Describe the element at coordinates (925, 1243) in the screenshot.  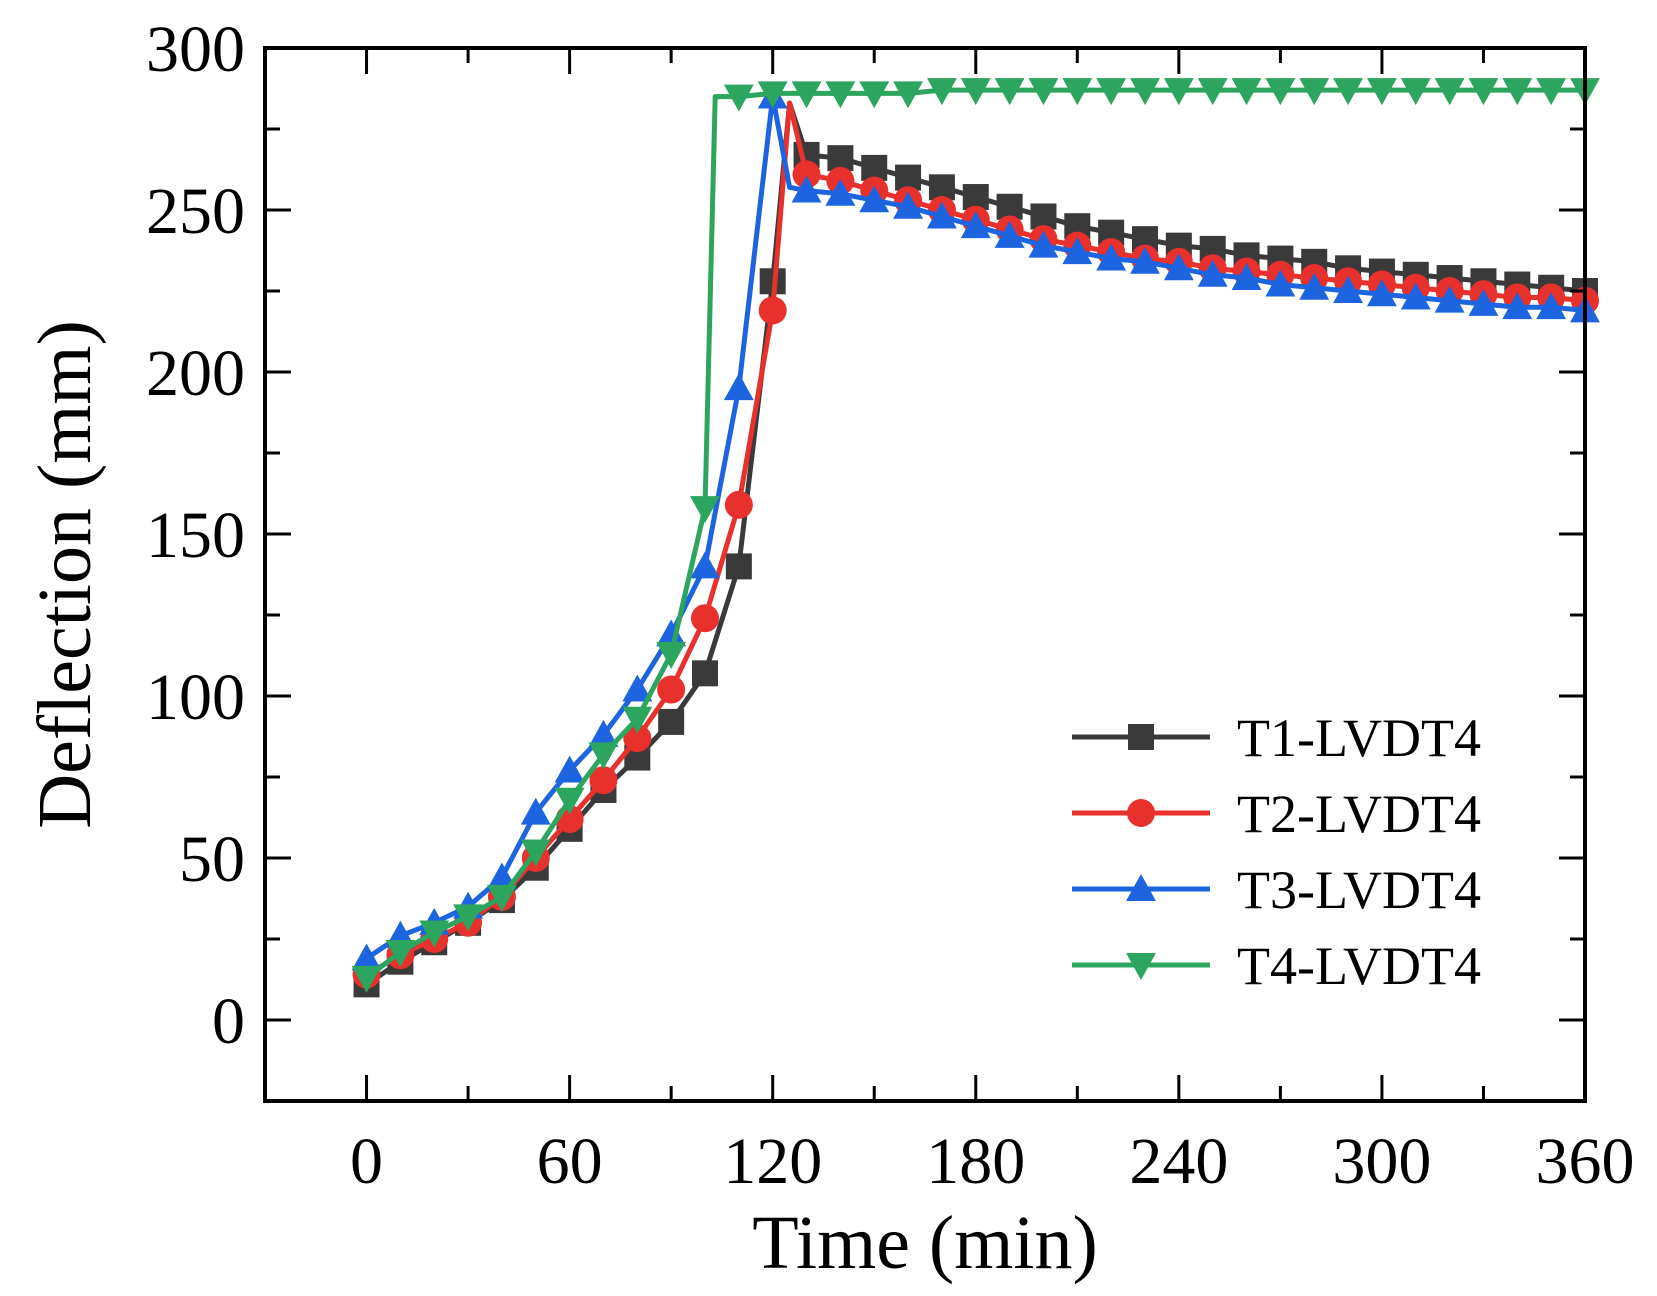
I see `x-axis-title: Time (min)` at that location.